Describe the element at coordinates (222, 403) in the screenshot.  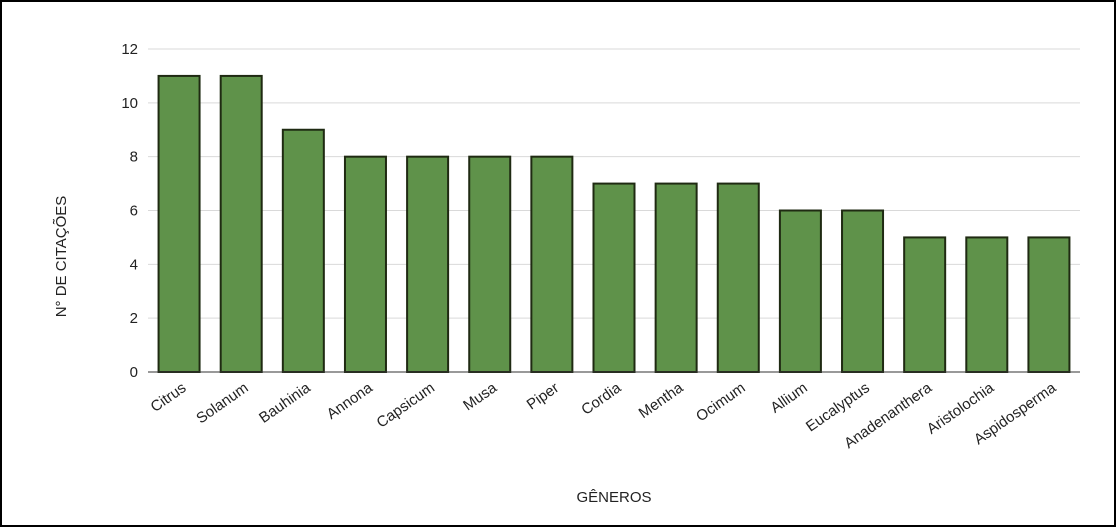
I see `x-tick-label: Solanum` at that location.